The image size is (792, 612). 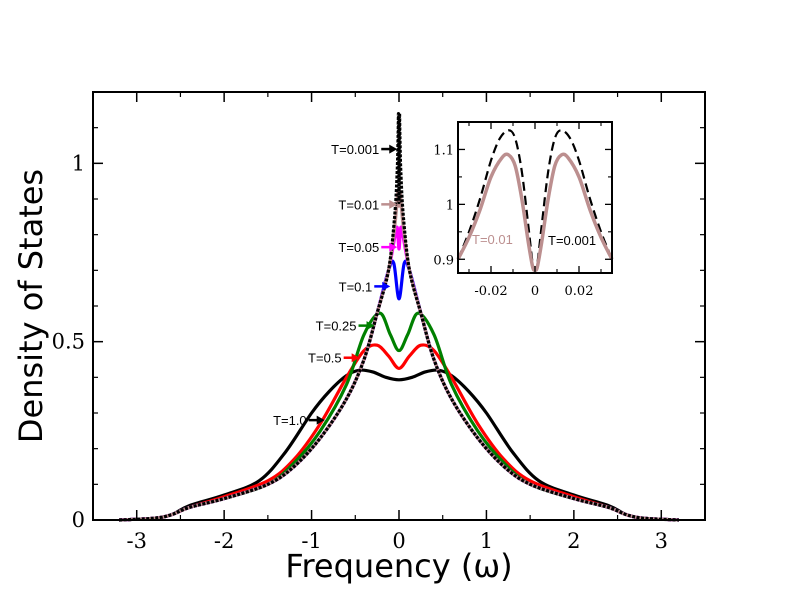 What do you see at coordinates (443, 260) in the screenshot?
I see `inset-y-tick-label: 0.9` at bounding box center [443, 260].